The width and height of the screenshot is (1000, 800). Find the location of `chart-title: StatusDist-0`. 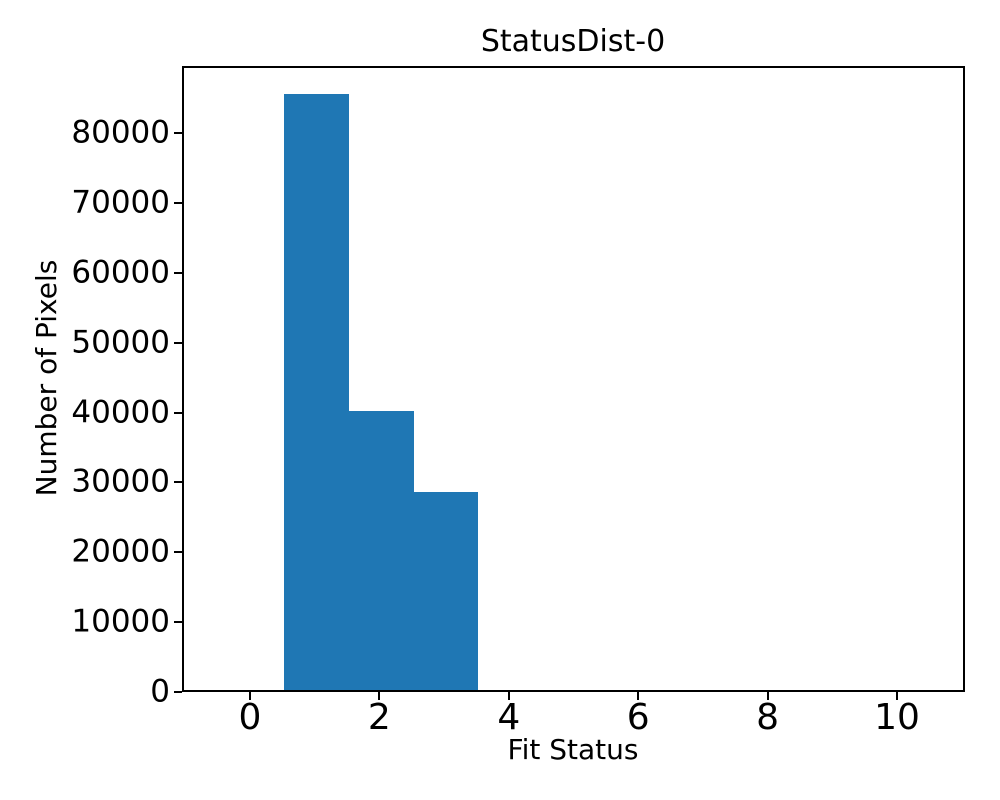

chart-title: StatusDist-0 is located at coordinates (573, 41).